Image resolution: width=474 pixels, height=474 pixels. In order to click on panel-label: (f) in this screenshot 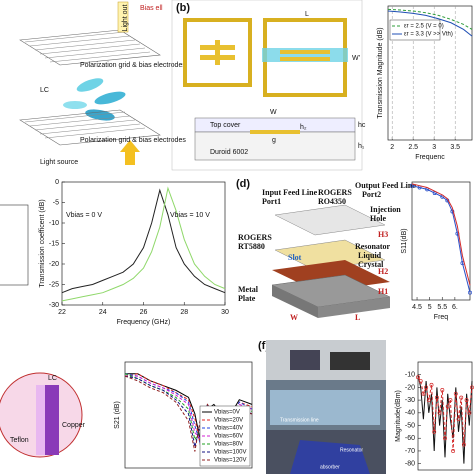, I will do `click(263, 346)`.